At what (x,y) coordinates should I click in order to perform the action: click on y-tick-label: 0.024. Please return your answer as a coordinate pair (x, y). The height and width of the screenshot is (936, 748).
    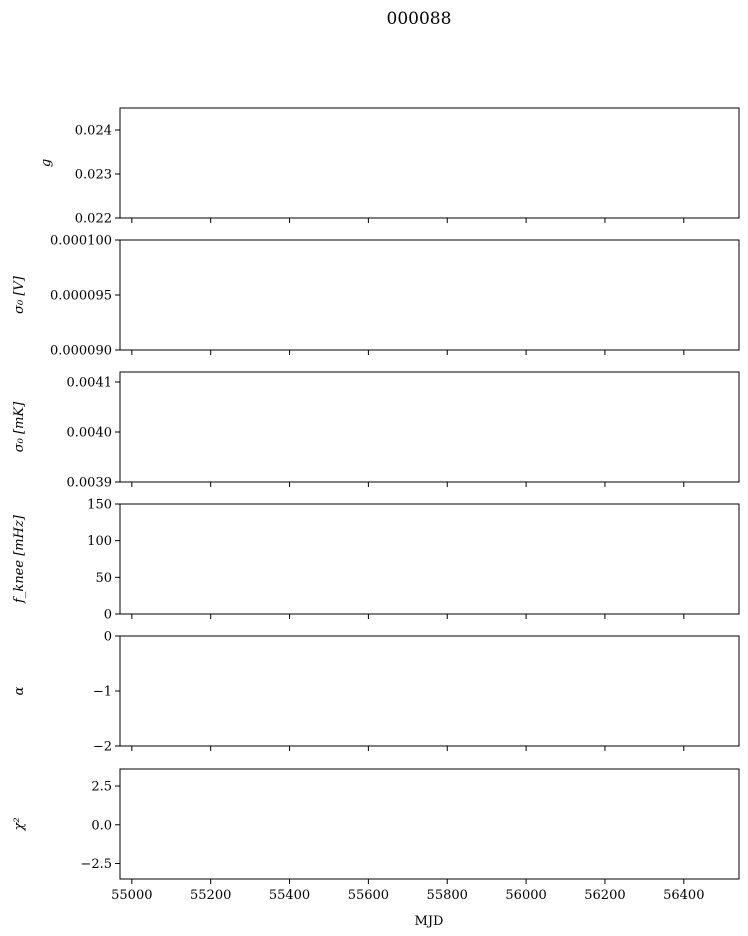
    Looking at the image, I should click on (93, 131).